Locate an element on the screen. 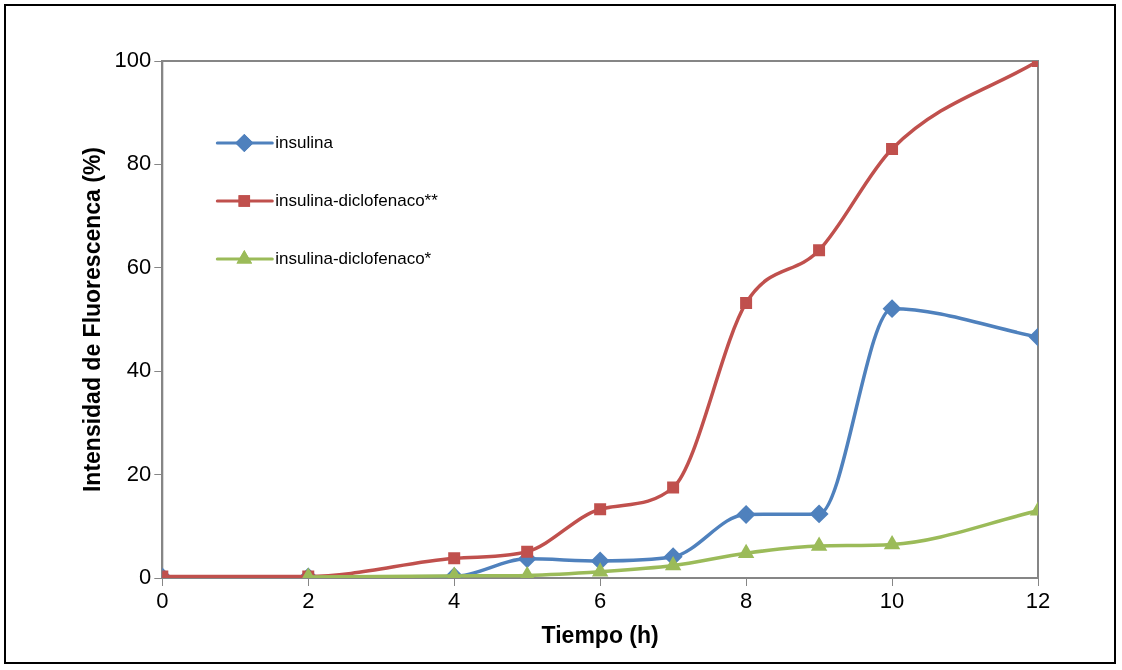 This screenshot has width=1122, height=670. y-tick-label: 40 is located at coordinates (139, 370).